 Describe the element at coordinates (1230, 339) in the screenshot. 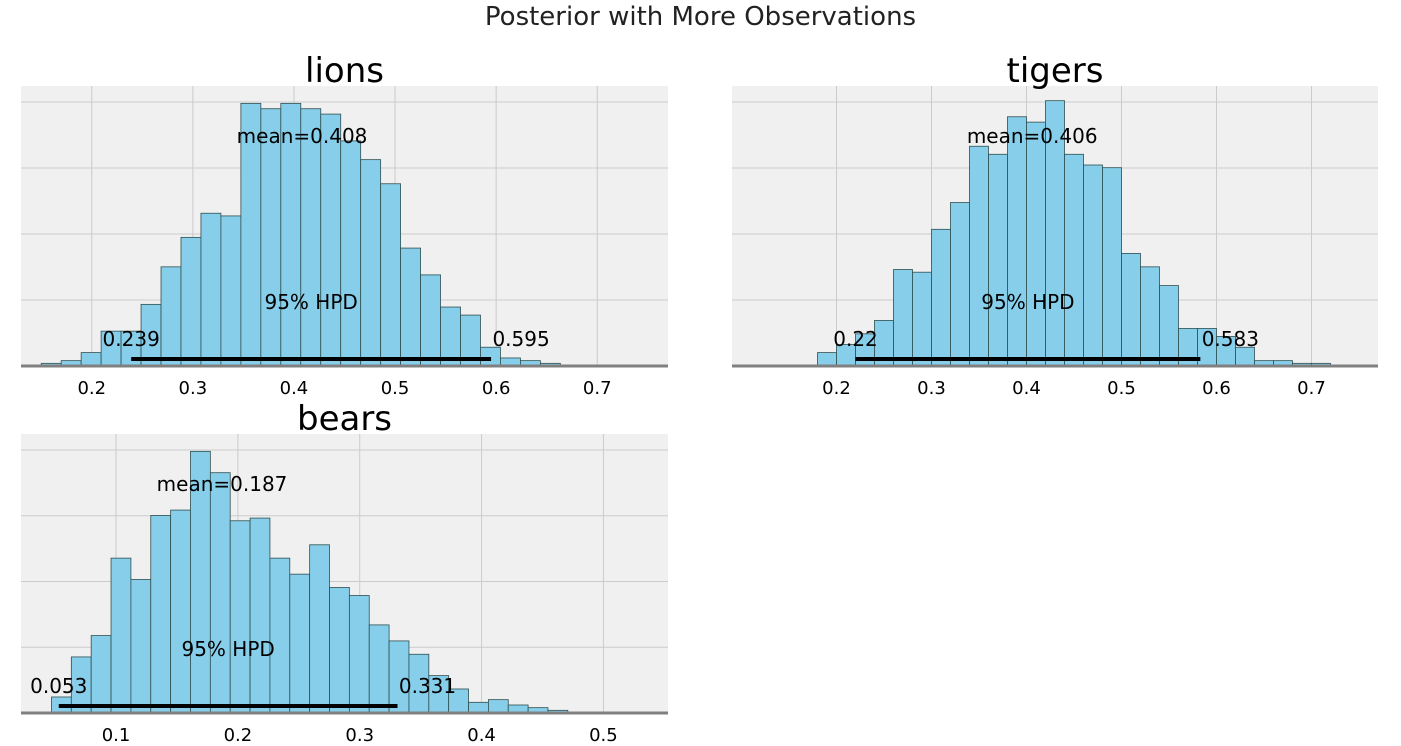

I see `hpd-upper-label: 0.583` at that location.